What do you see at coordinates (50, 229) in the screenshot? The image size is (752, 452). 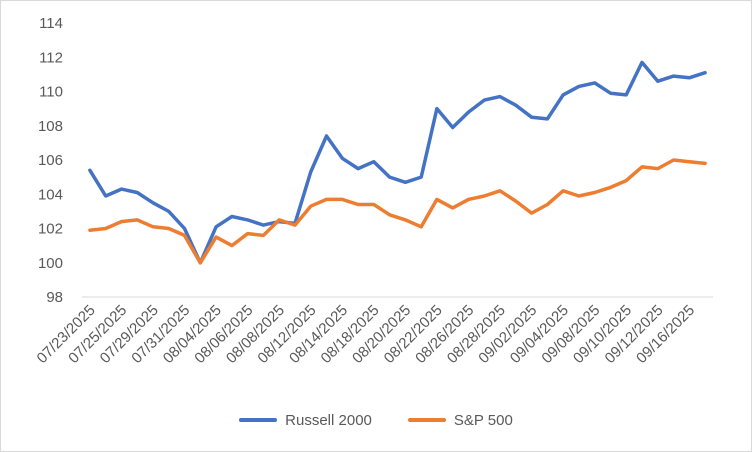 I see `y-tick-label: 102` at bounding box center [50, 229].